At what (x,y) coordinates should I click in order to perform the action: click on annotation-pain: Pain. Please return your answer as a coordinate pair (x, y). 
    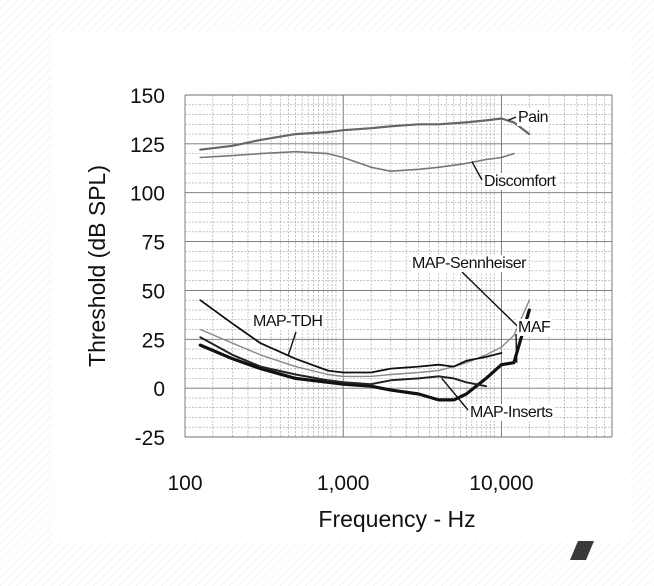
    Looking at the image, I should click on (533, 117).